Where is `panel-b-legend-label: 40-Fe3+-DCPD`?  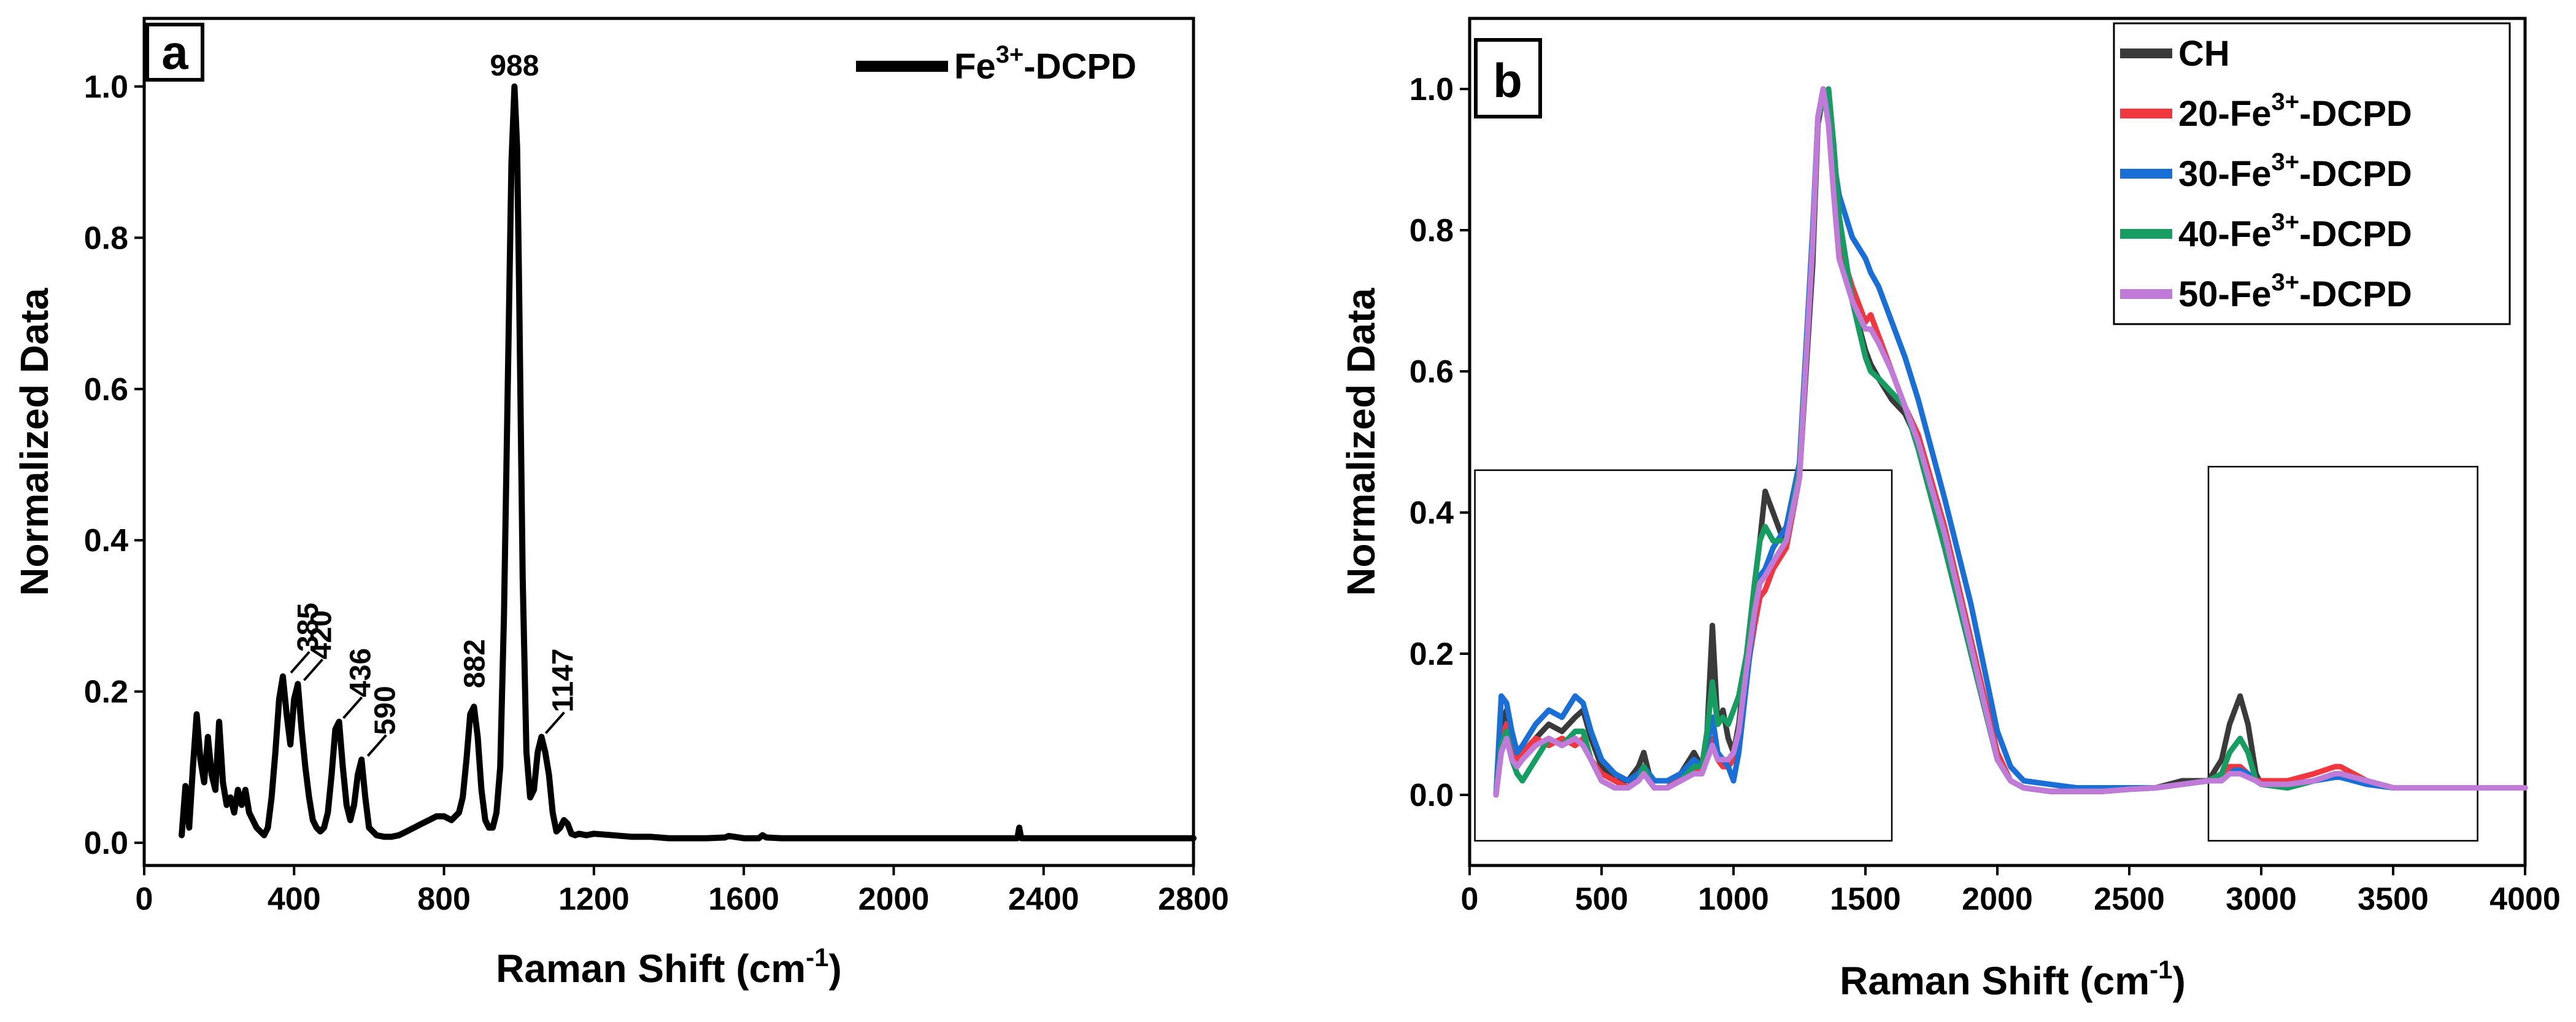
panel-b-legend-label: 40-Fe3+-DCPD is located at coordinates (2295, 232).